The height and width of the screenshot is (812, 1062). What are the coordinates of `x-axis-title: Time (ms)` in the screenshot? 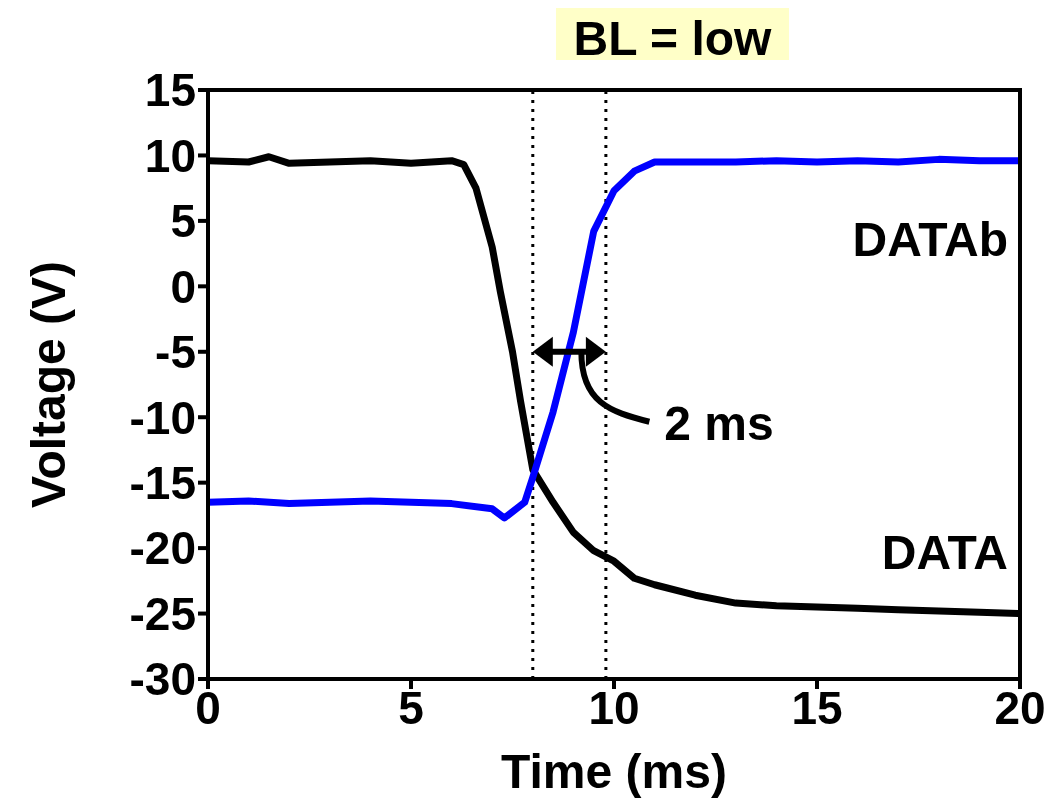 It's located at (614, 771).